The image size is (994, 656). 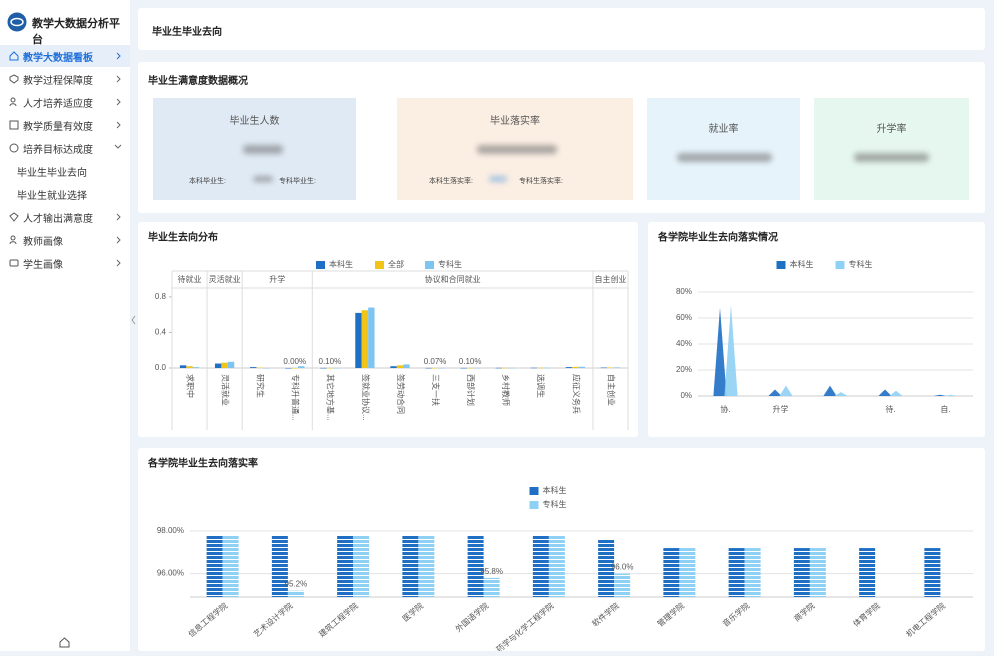 What do you see at coordinates (866, 614) in the screenshot?
I see `x-tick-label: 体育学院` at bounding box center [866, 614].